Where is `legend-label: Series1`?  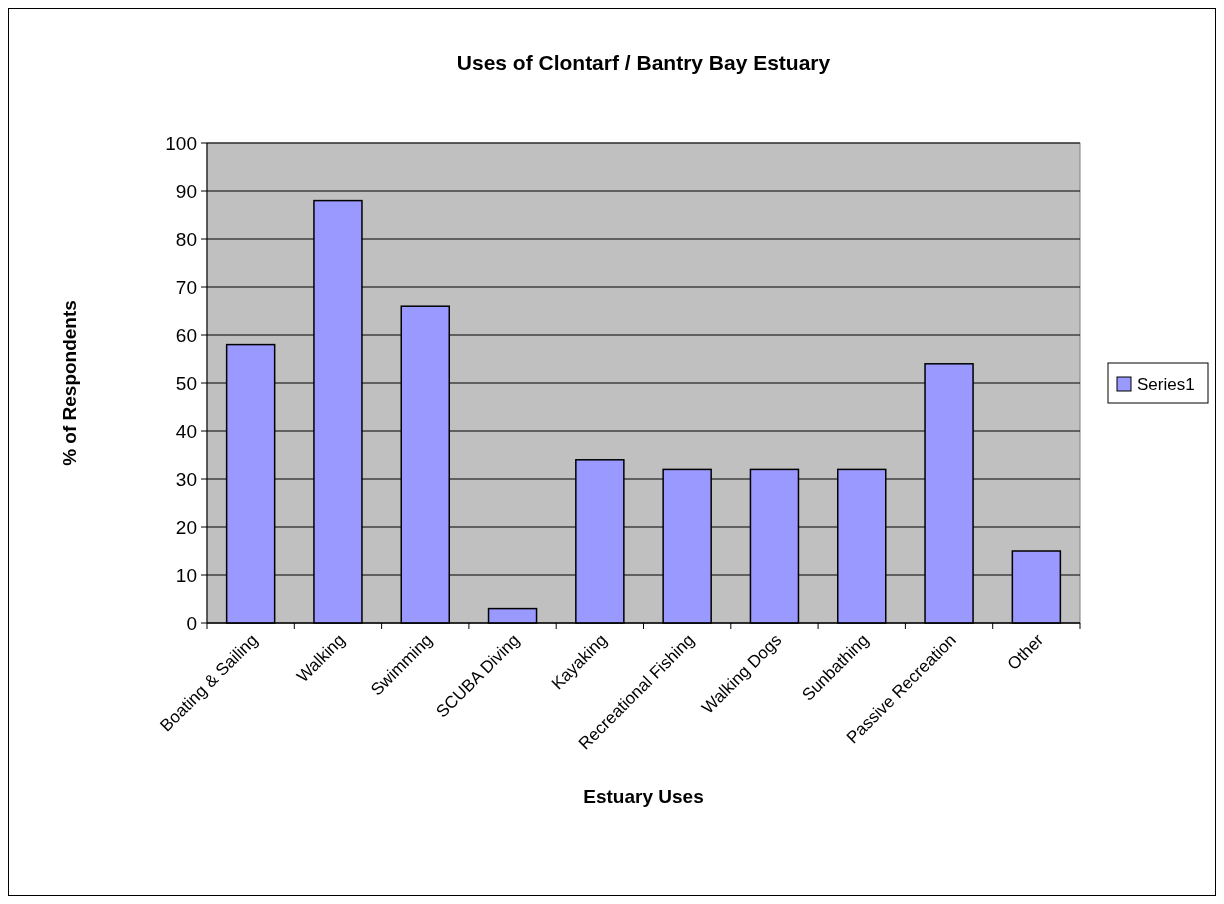
legend-label: Series1 is located at coordinates (1166, 384).